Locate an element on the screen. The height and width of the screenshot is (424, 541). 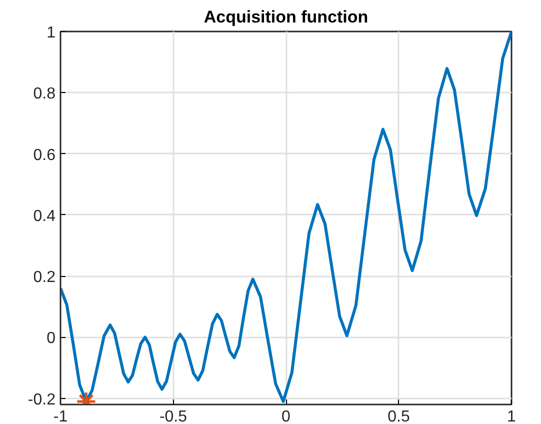
y-tick-label: 0.2 is located at coordinates (44, 277).